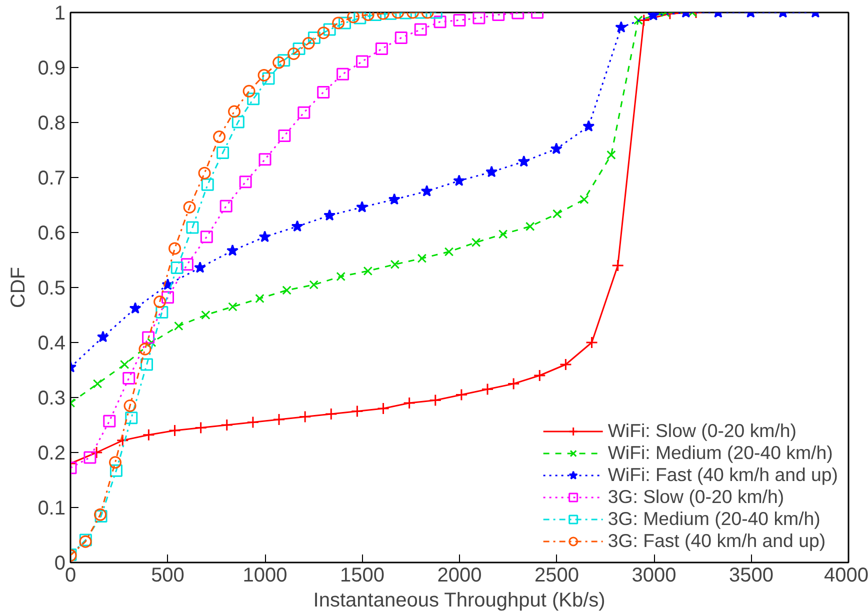  Describe the element at coordinates (459, 601) in the screenshot. I see `x-axis-title: Instantaneous Throughput (Kb/s)` at that location.